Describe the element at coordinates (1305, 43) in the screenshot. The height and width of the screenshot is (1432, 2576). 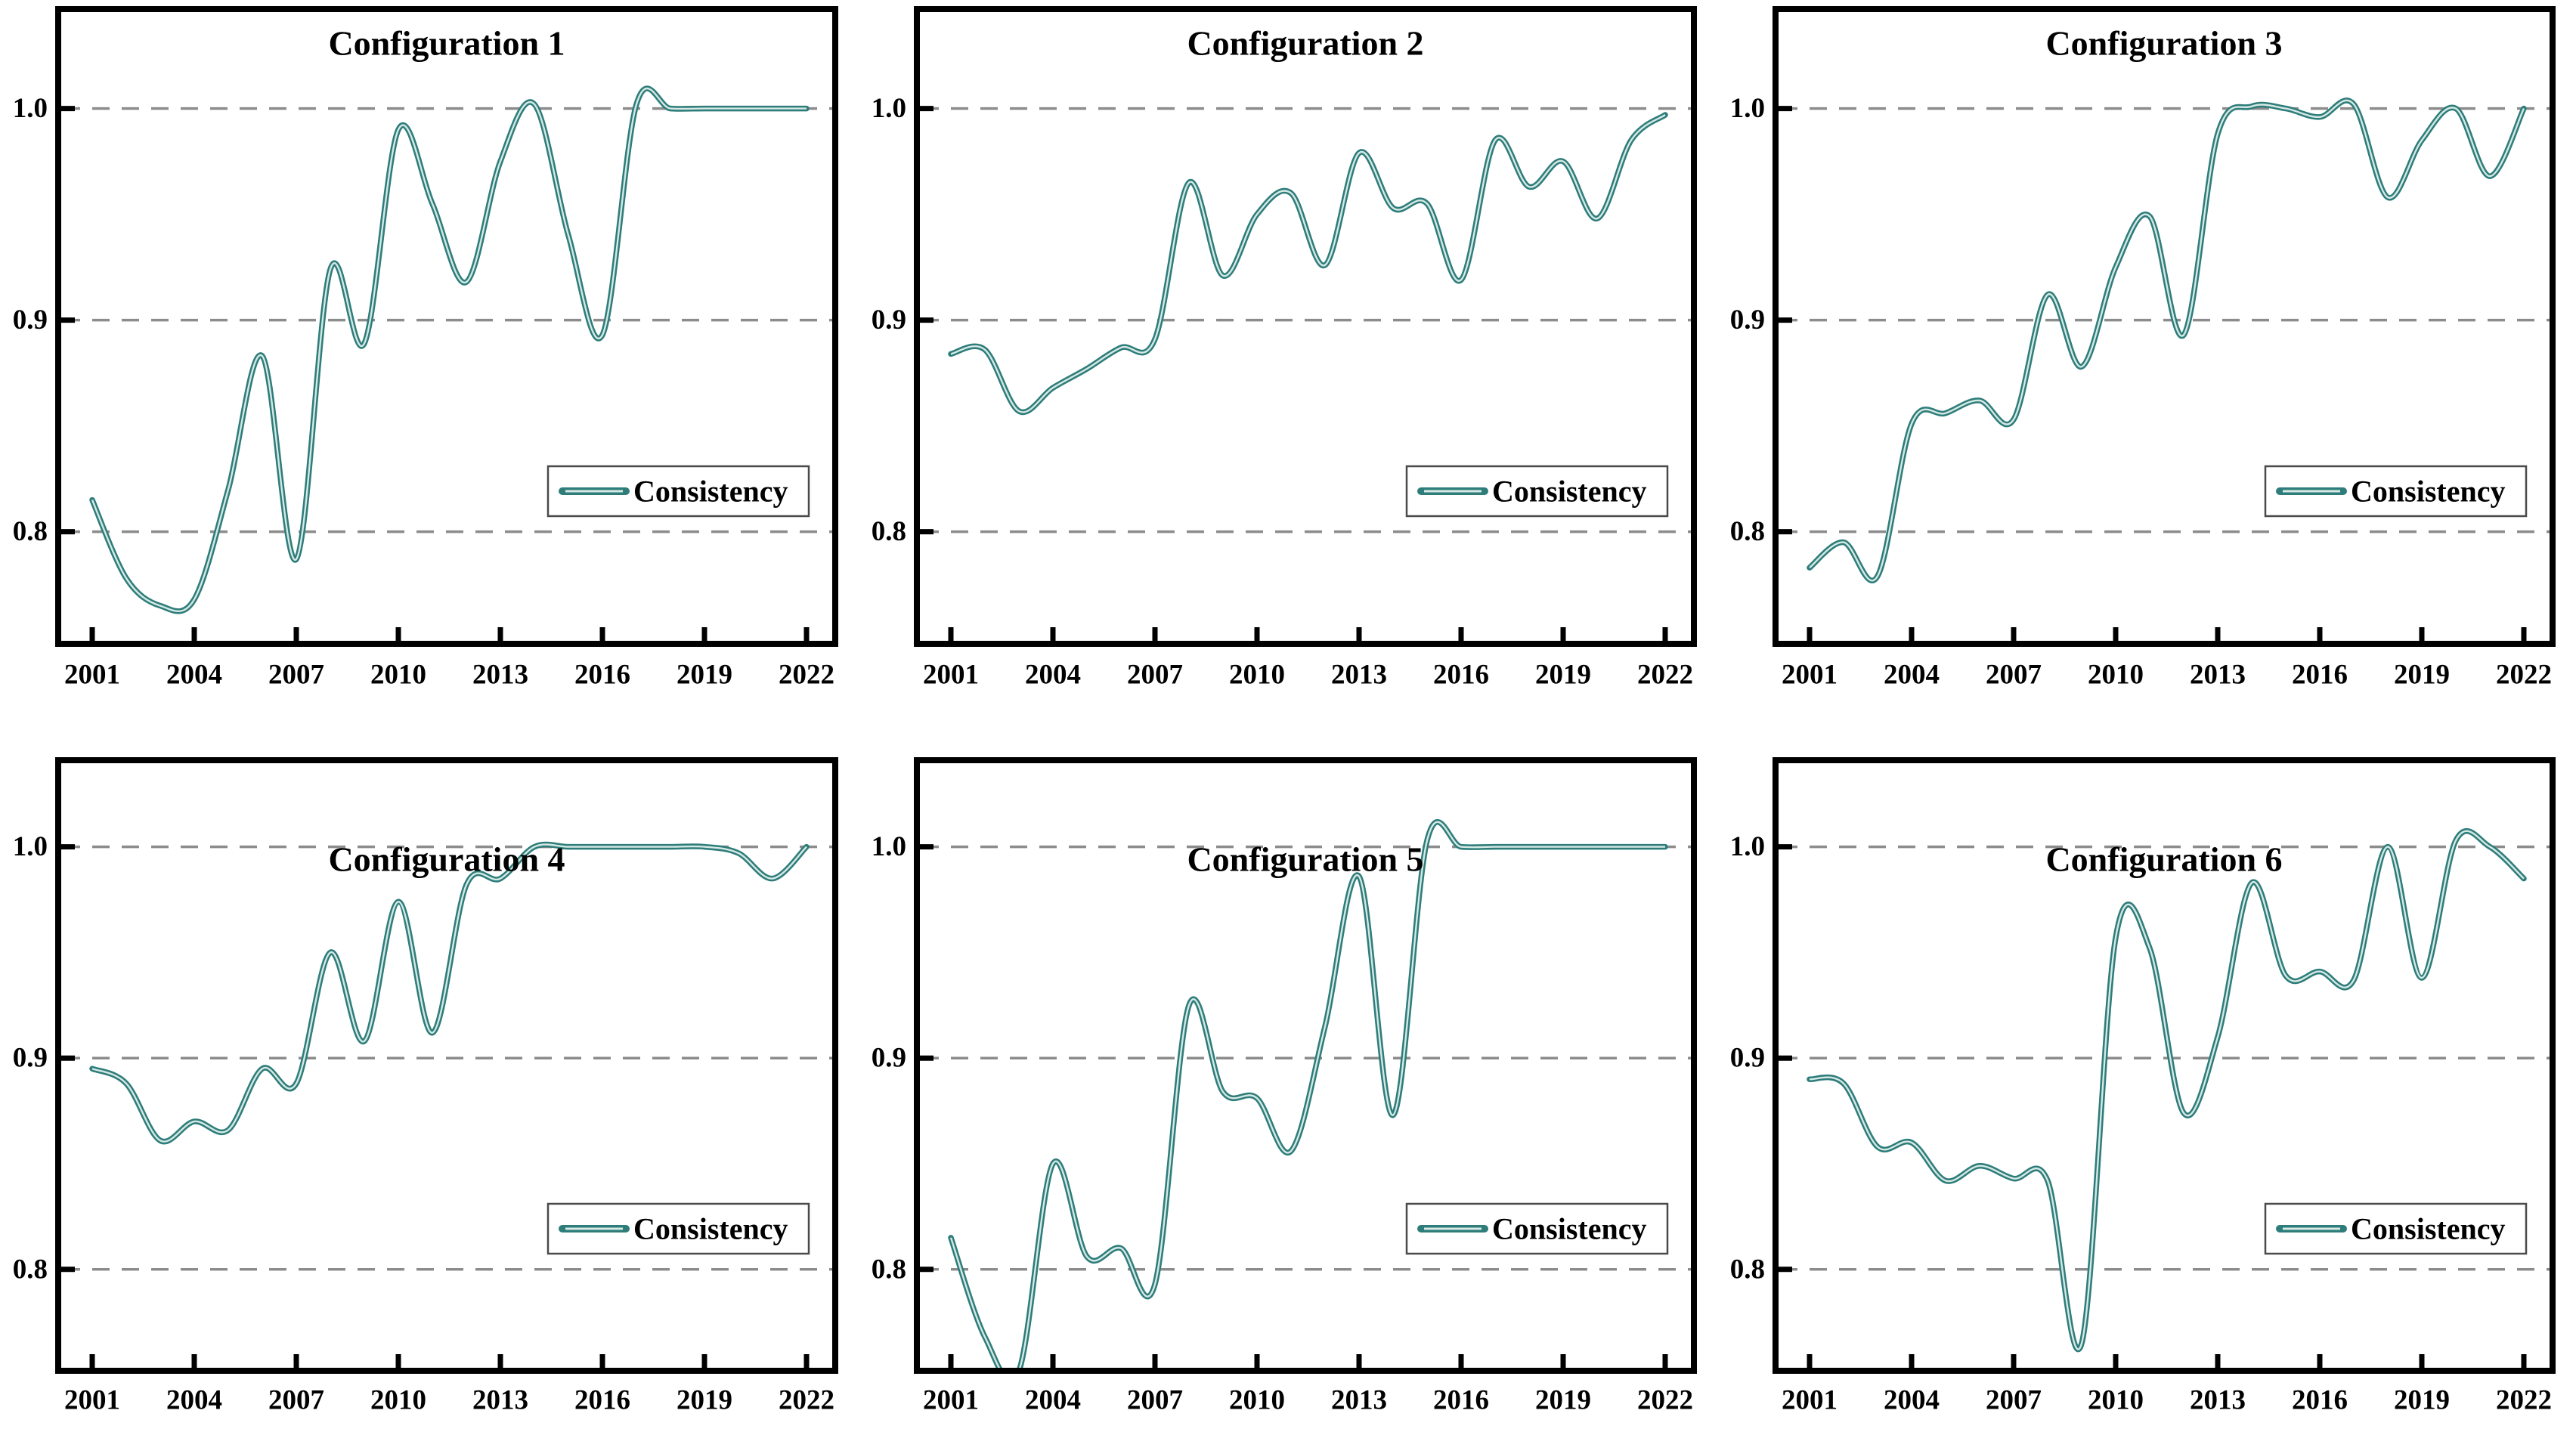
I see `chart-title: Configuration 2` at that location.